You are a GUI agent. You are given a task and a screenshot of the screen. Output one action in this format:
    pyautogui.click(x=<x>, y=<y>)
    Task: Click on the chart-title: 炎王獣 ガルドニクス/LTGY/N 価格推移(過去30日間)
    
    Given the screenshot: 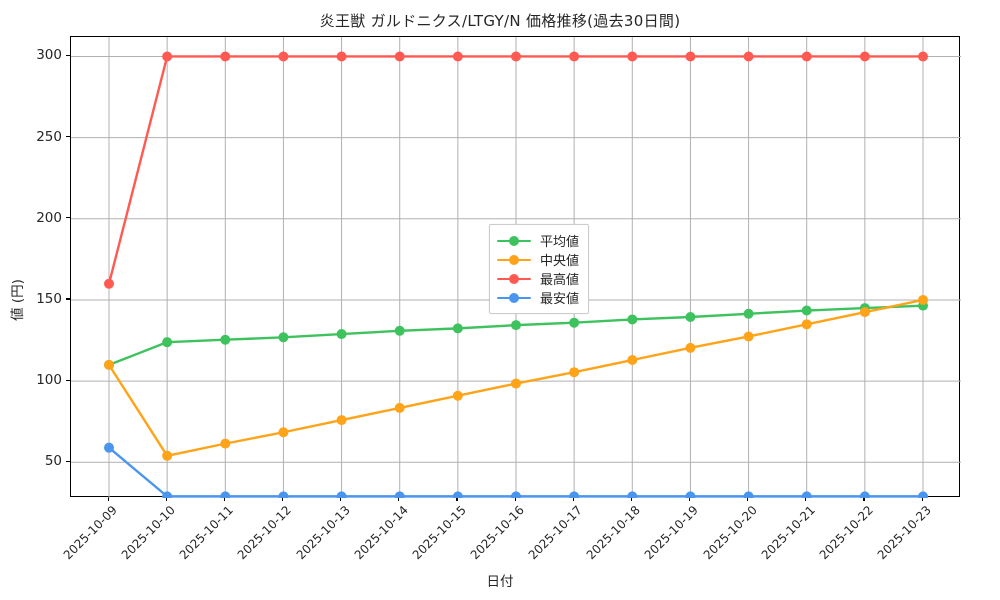 What is the action you would take?
    pyautogui.click(x=500, y=21)
    